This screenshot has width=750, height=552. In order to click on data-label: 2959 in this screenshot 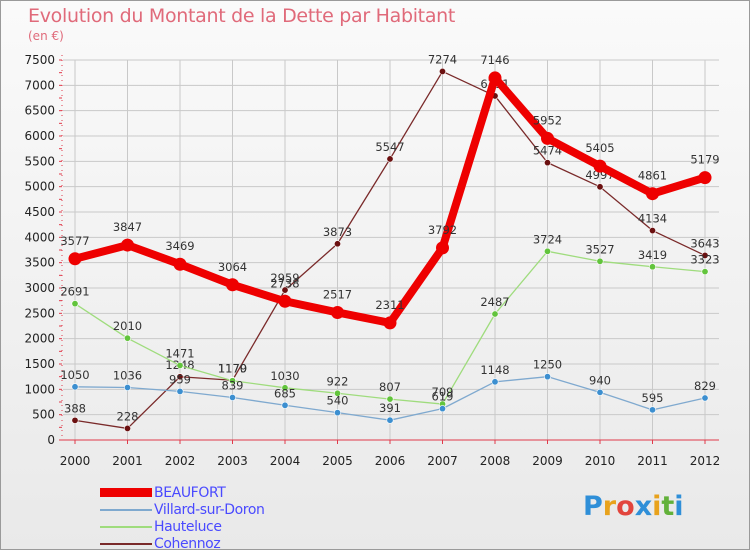, I will do `click(284, 278)`.